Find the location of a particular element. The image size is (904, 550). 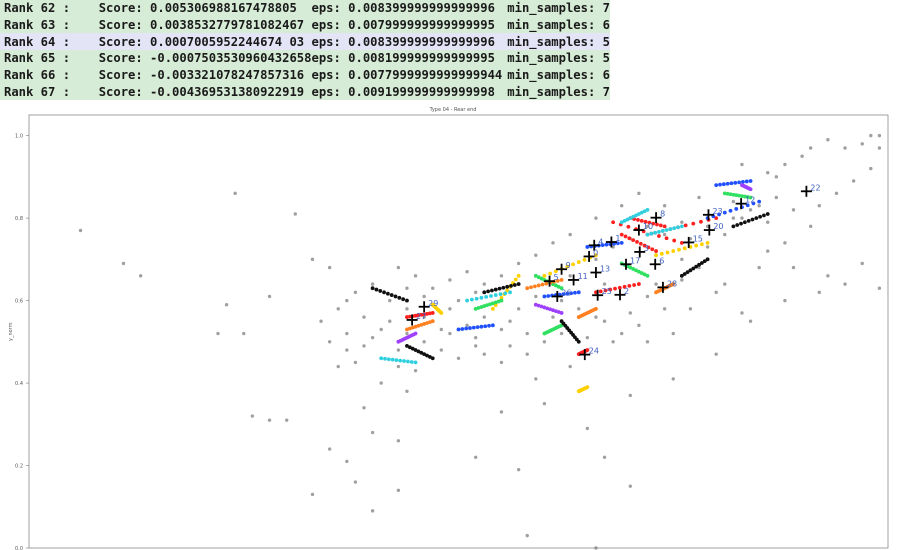

y-tick-label: 0.6 is located at coordinates (19, 302).